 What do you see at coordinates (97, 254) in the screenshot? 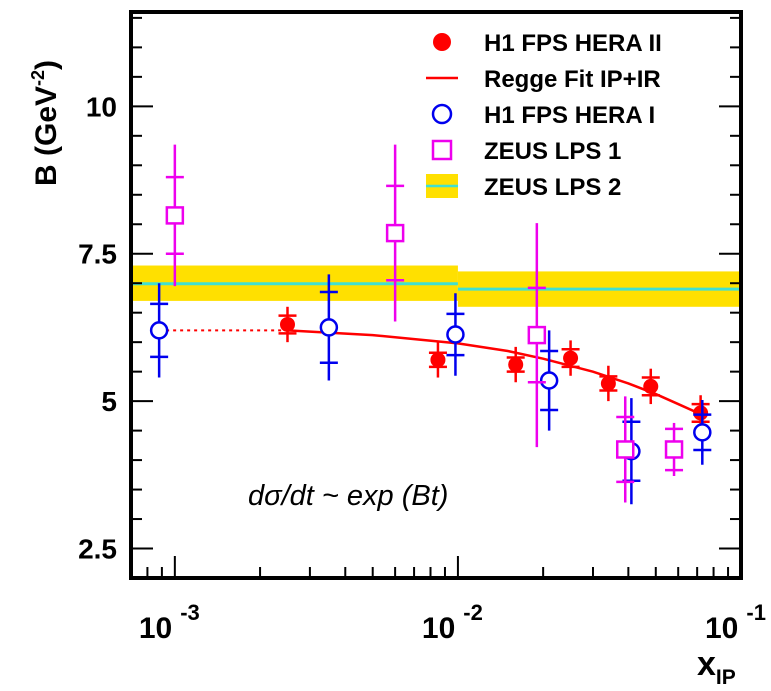
I see `y-tick-label-3: 7.5` at bounding box center [97, 254].